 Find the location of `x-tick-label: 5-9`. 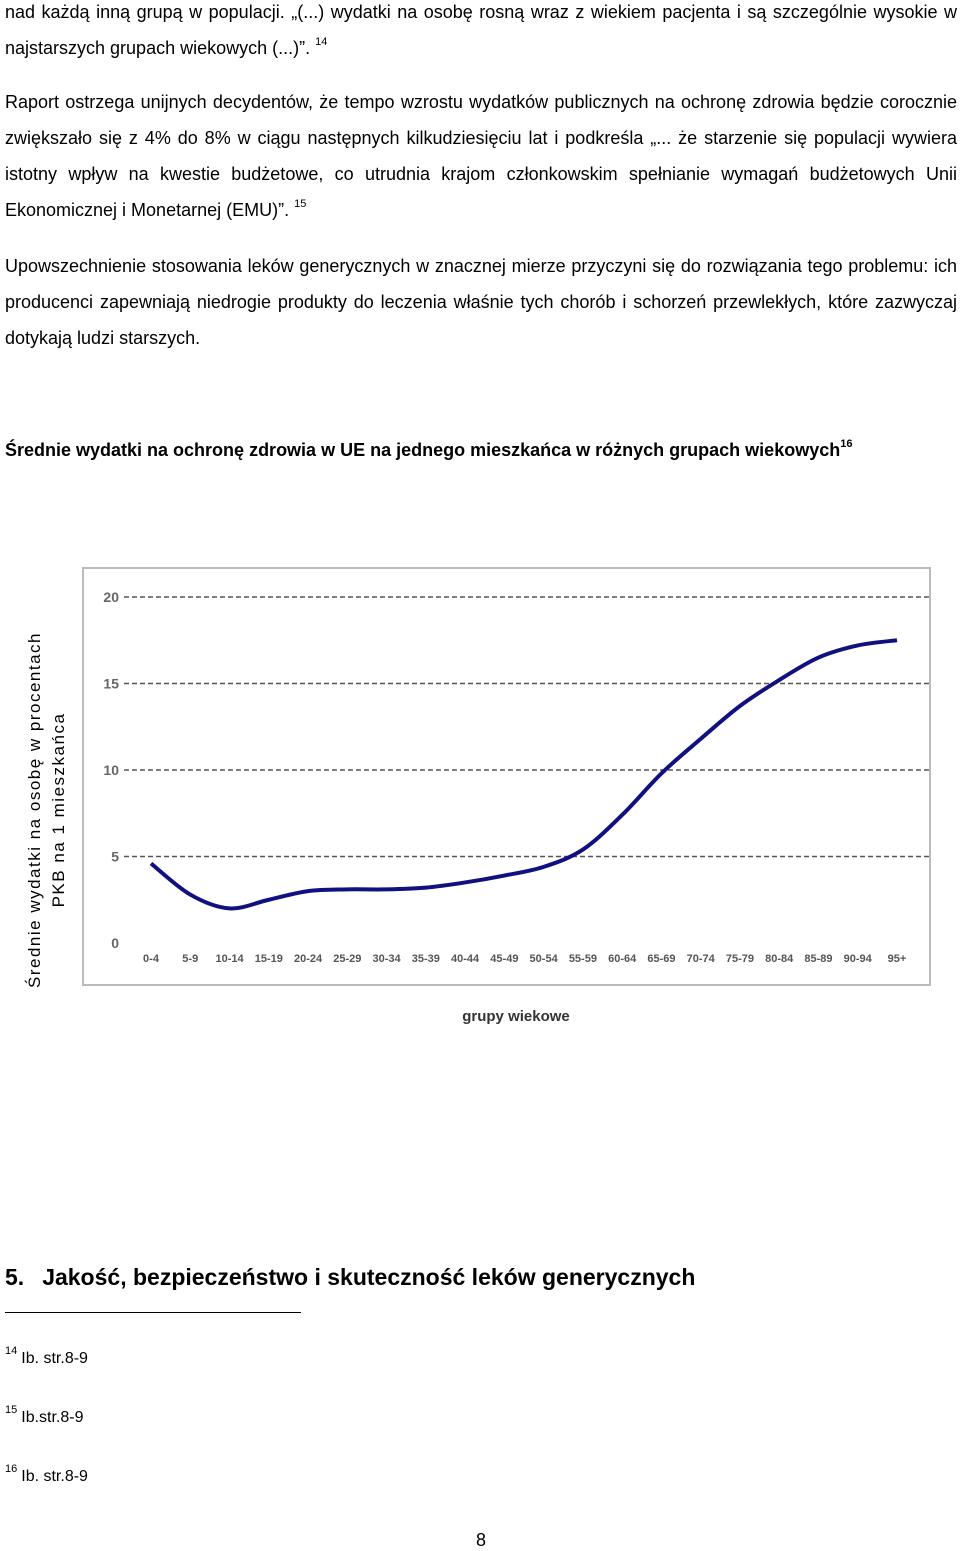

x-tick-label: 5-9 is located at coordinates (190, 959).